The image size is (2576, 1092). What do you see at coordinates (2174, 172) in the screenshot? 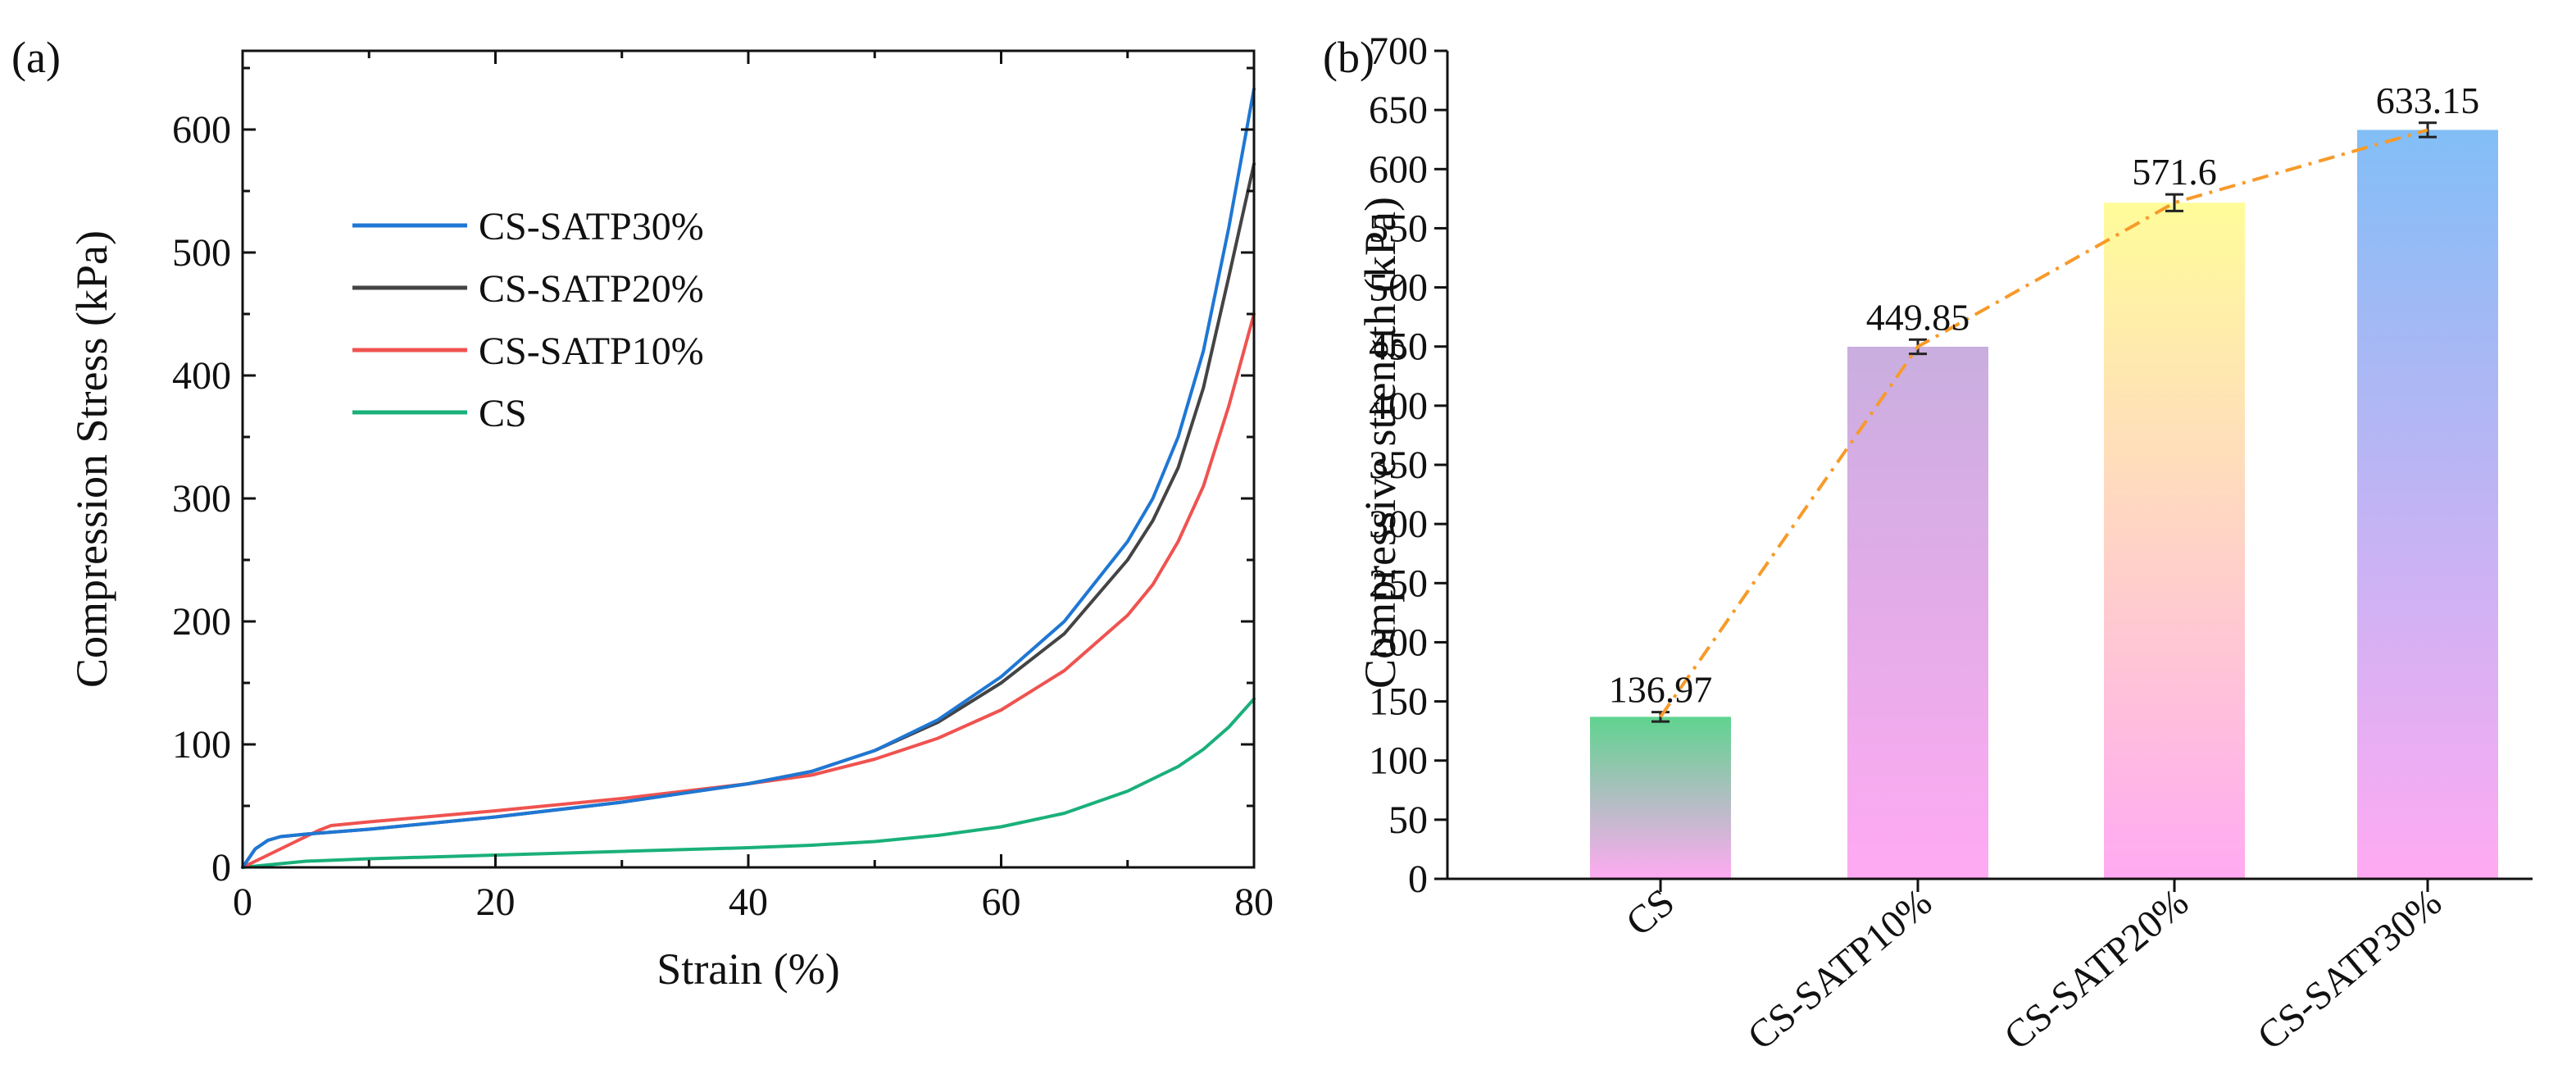
I see `bar-value-label: 571.6` at bounding box center [2174, 172].